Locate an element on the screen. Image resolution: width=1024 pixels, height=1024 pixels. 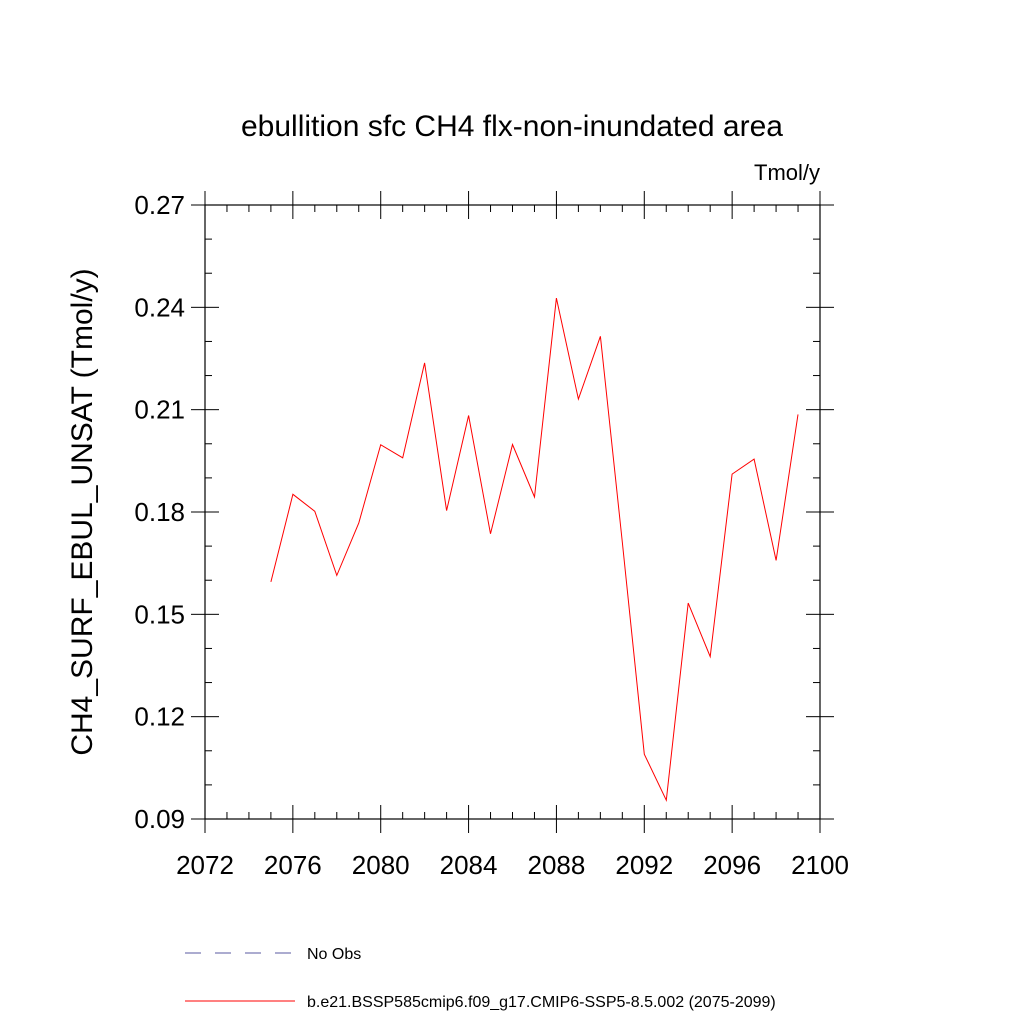
x-tick-label: 2076 is located at coordinates (293, 865).